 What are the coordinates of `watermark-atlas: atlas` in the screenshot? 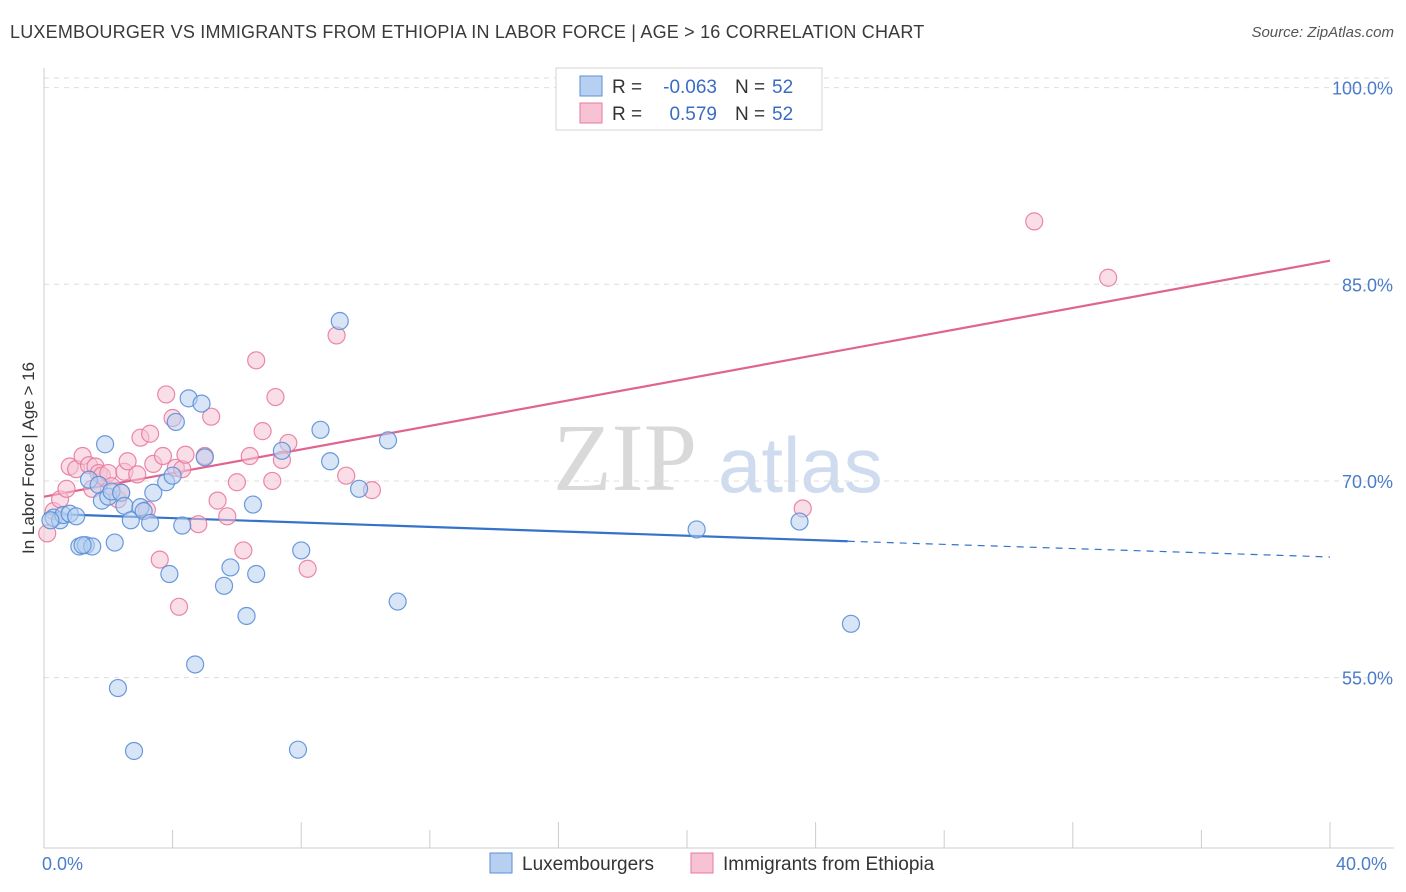 It's located at (800, 465).